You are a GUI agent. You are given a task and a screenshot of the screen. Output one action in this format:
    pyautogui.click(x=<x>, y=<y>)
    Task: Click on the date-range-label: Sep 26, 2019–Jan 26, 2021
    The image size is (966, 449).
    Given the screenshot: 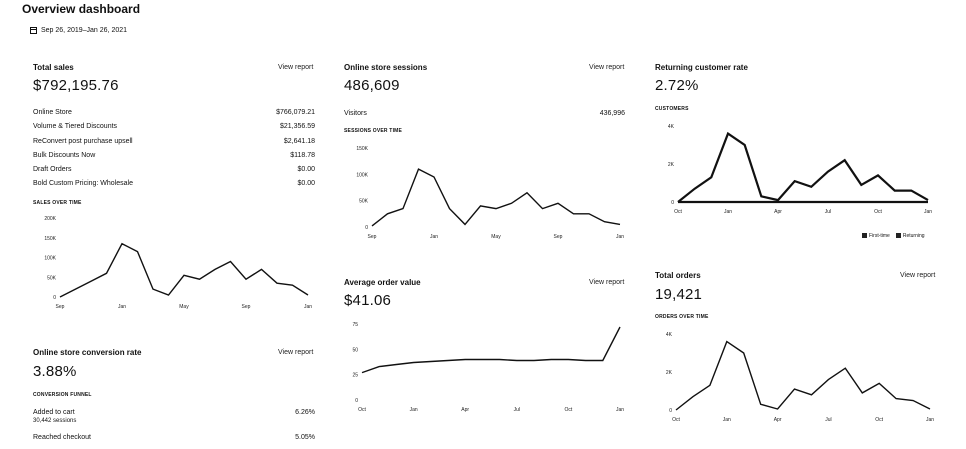 What is the action you would take?
    pyautogui.click(x=84, y=30)
    